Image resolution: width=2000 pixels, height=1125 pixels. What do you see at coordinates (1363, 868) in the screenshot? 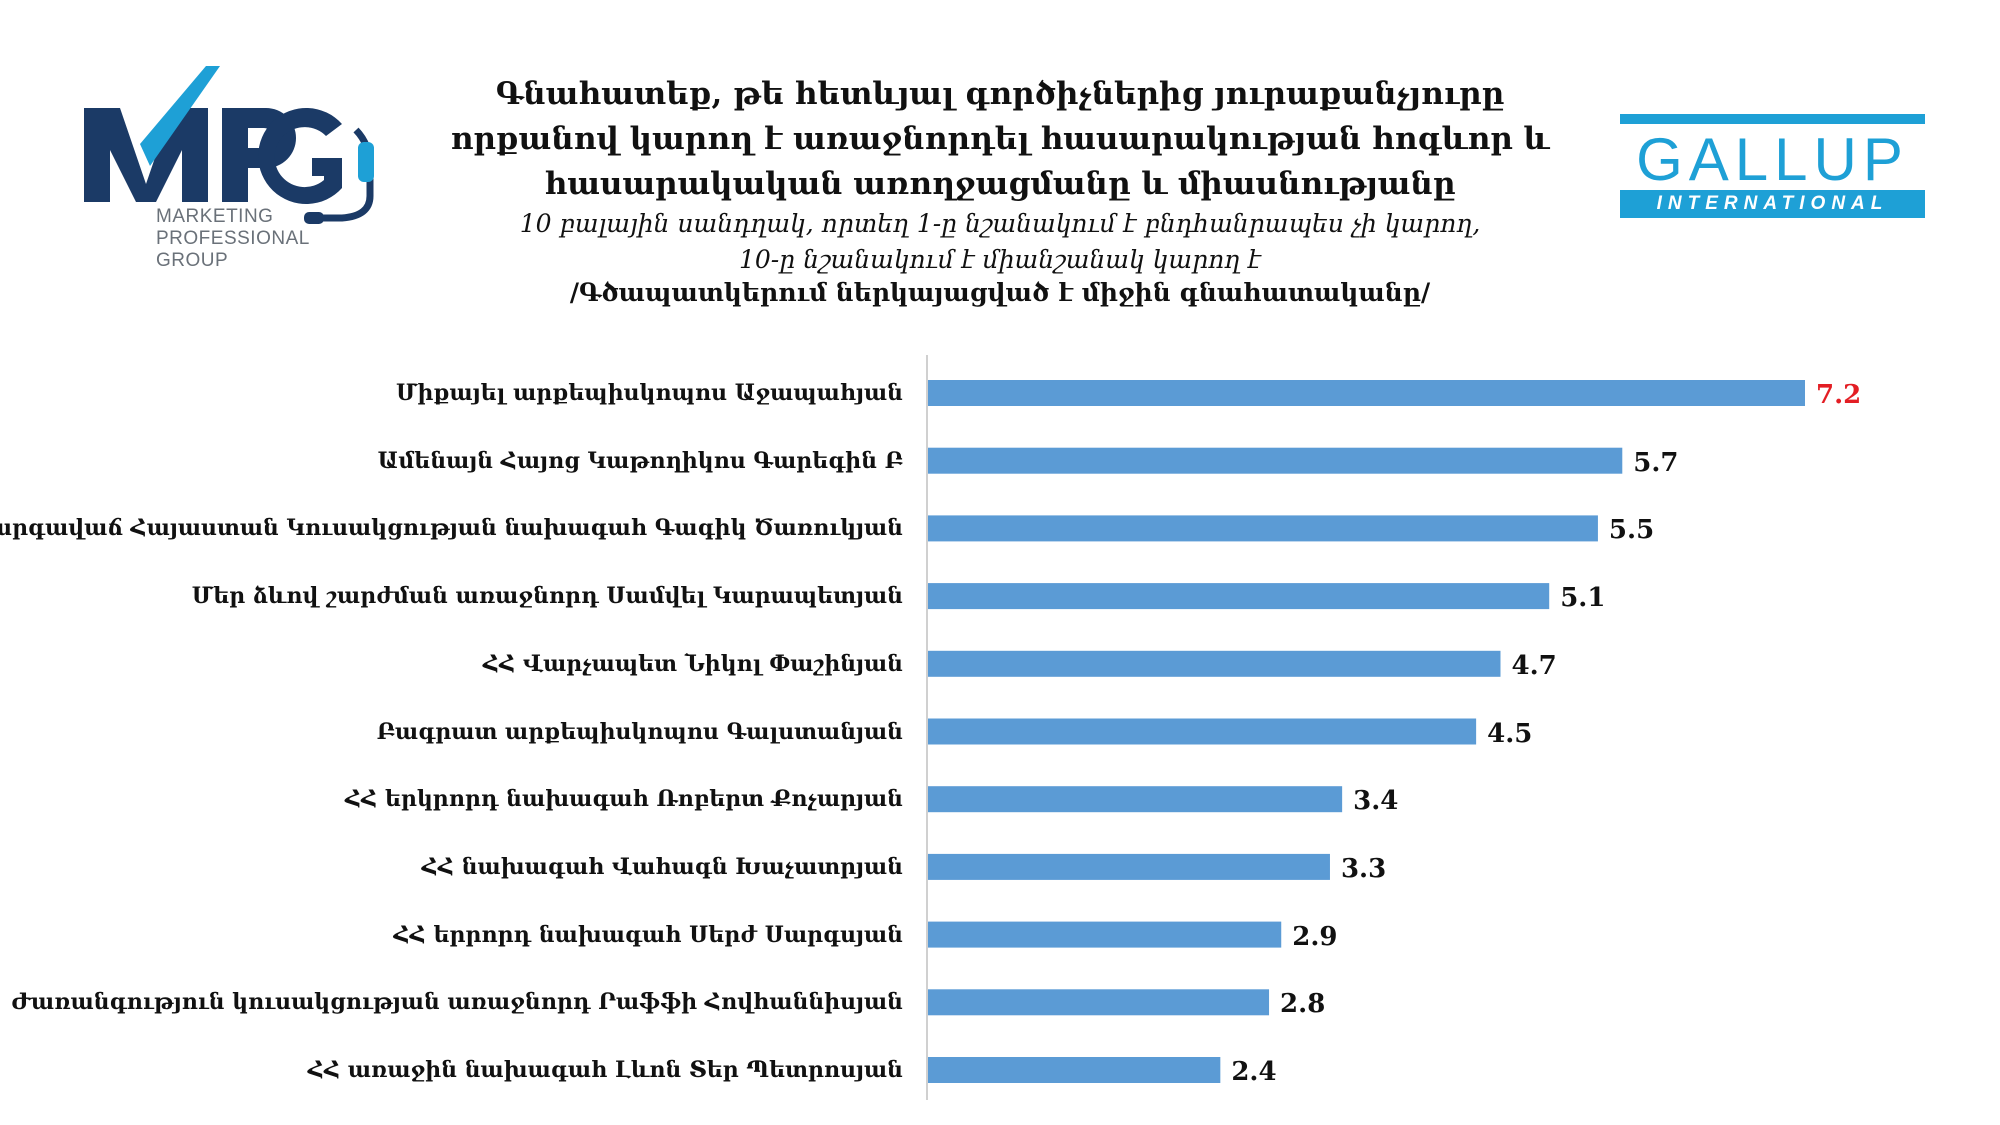
I see `value-label: 3.3` at bounding box center [1363, 868].